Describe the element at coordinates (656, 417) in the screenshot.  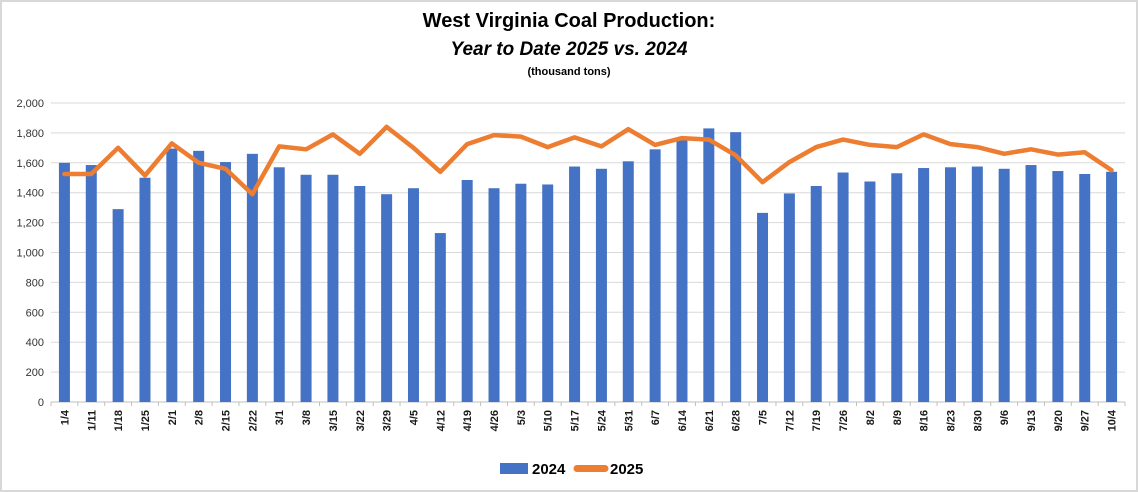
I see `x-tick-label: 6/7` at that location.